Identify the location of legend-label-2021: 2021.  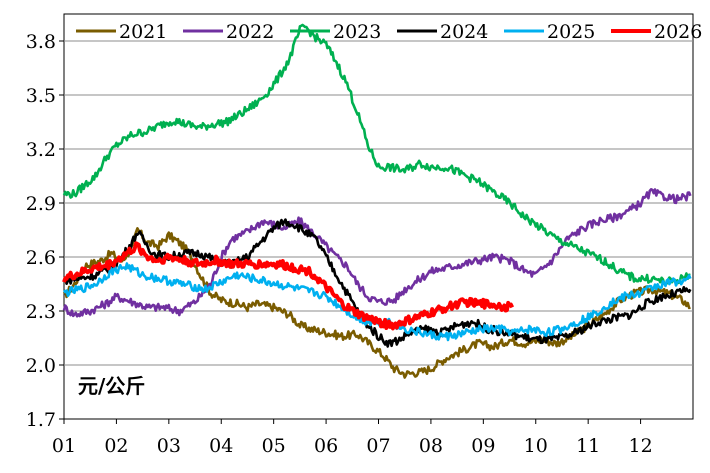
(143, 32).